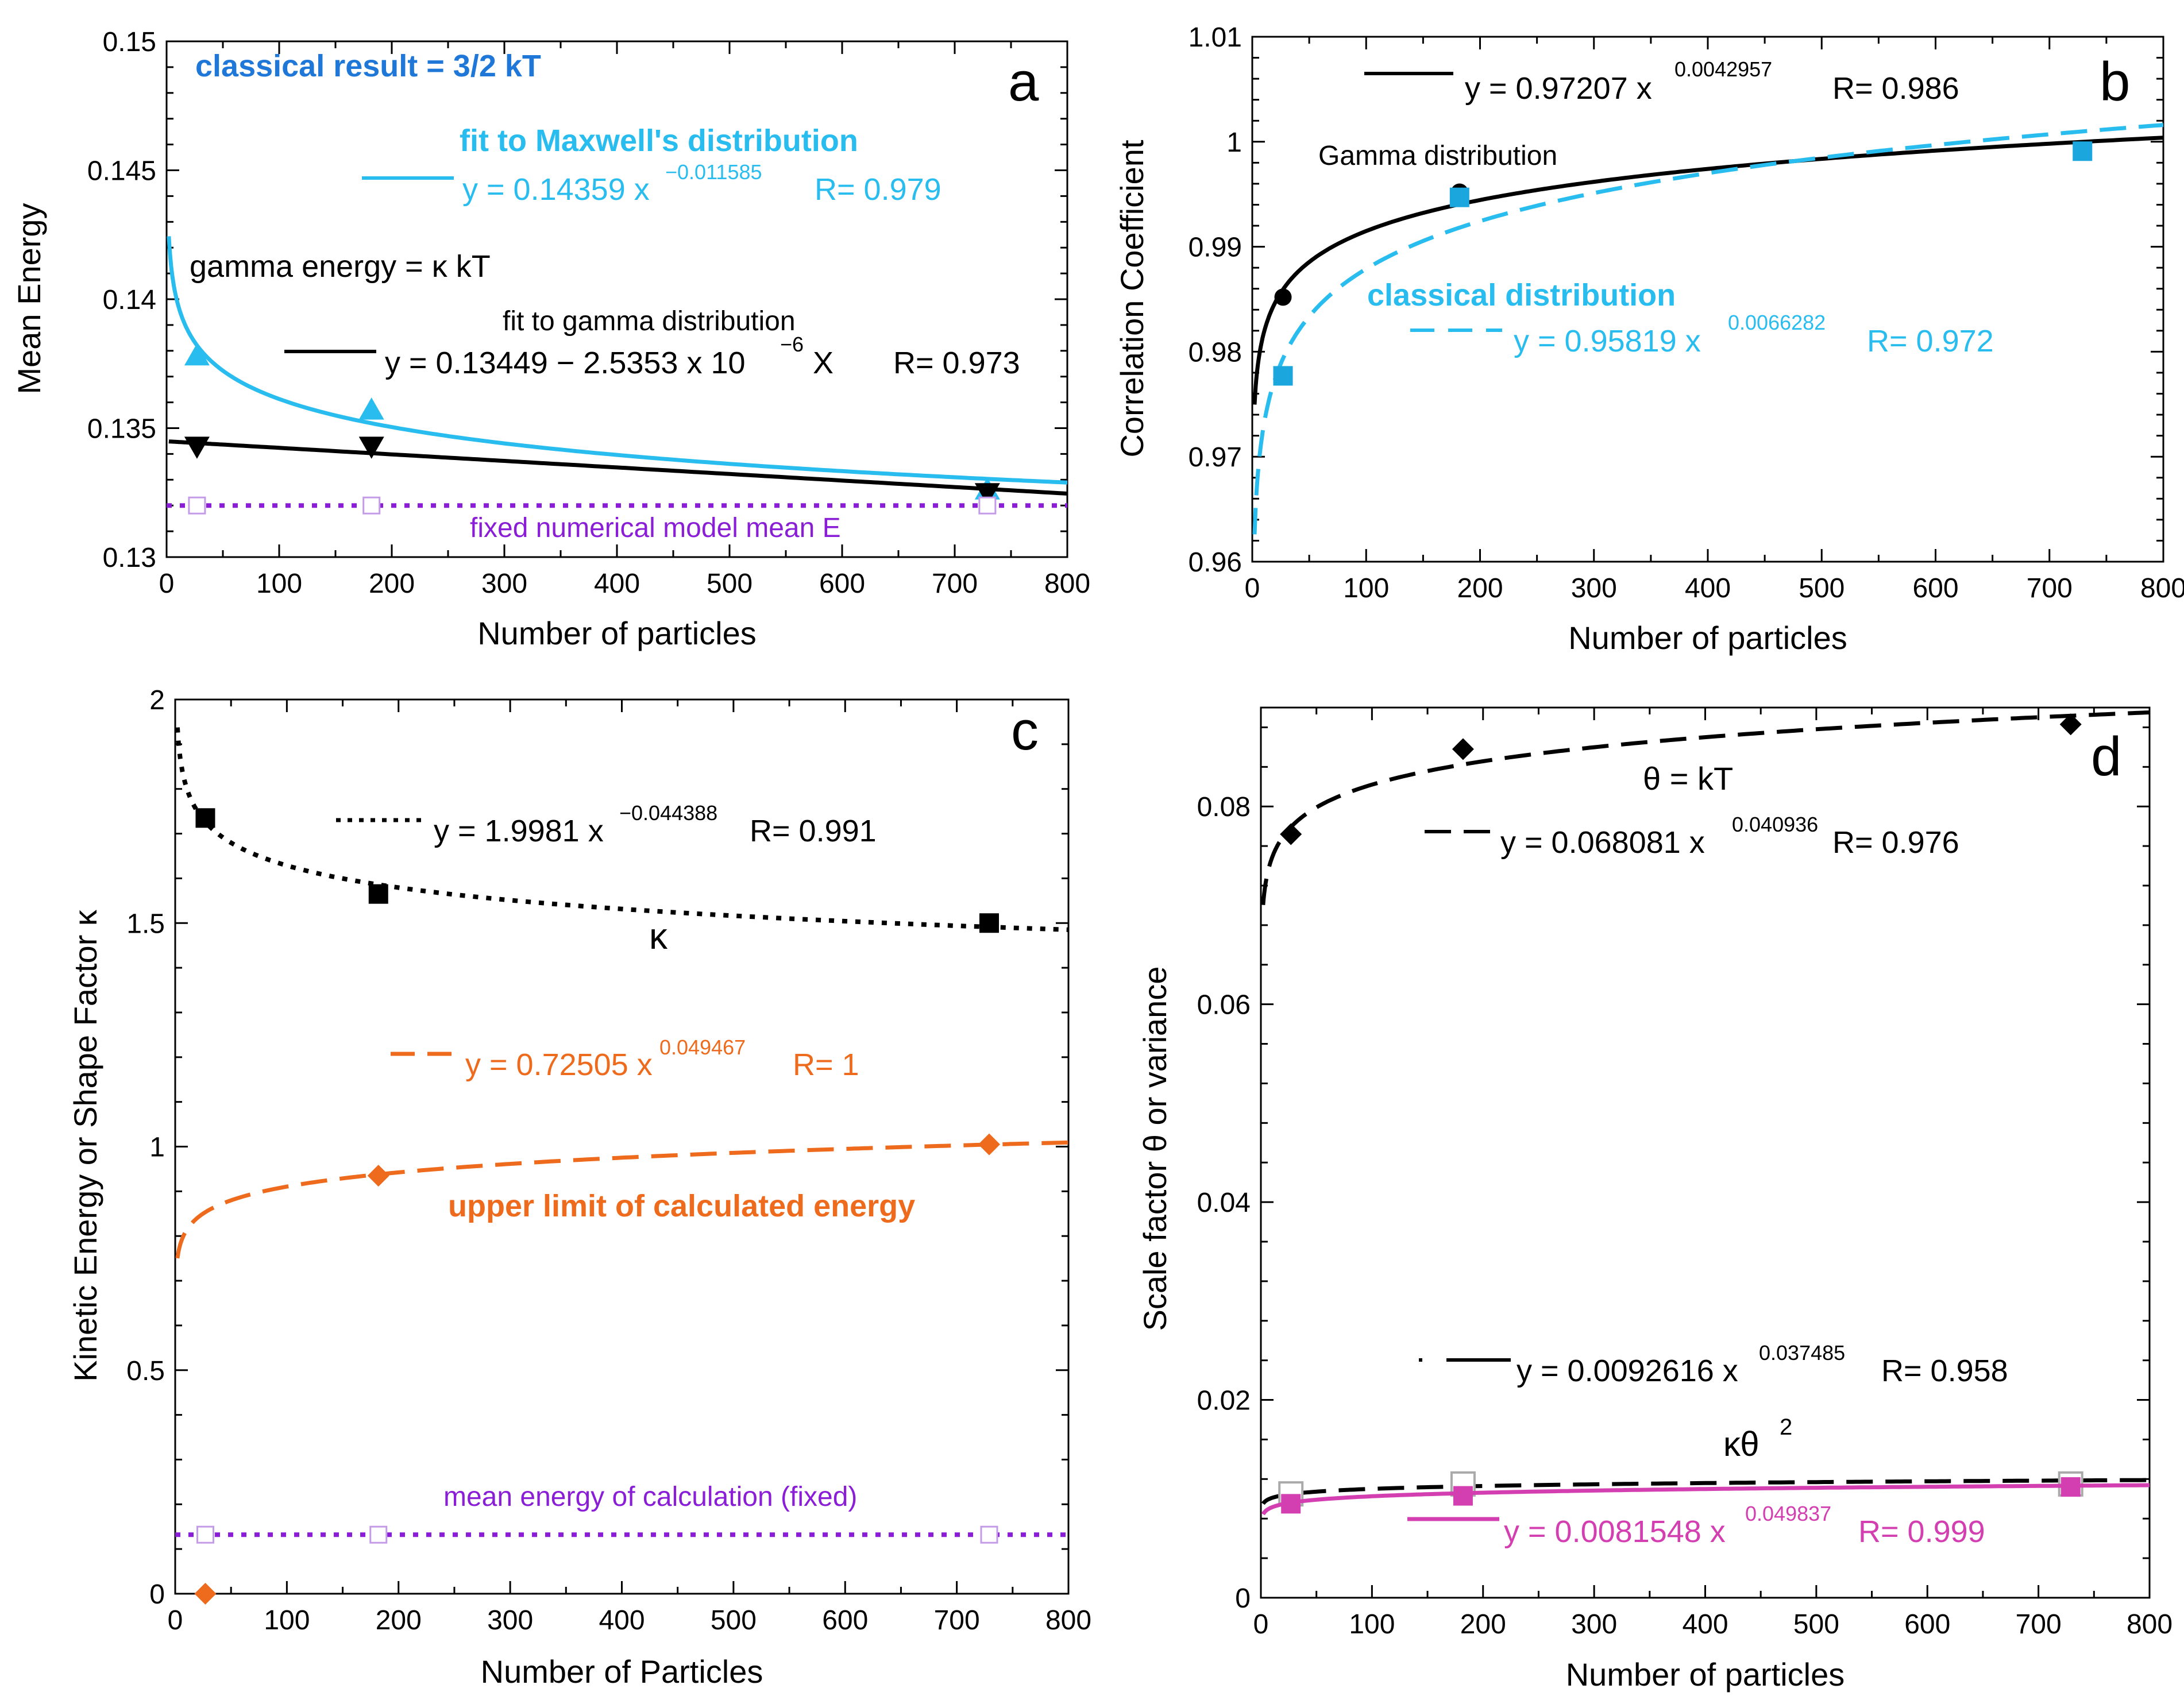 This screenshot has width=2184, height=1708. Describe the element at coordinates (622, 1620) in the screenshot. I see `c-x-tick-label: 400` at that location.